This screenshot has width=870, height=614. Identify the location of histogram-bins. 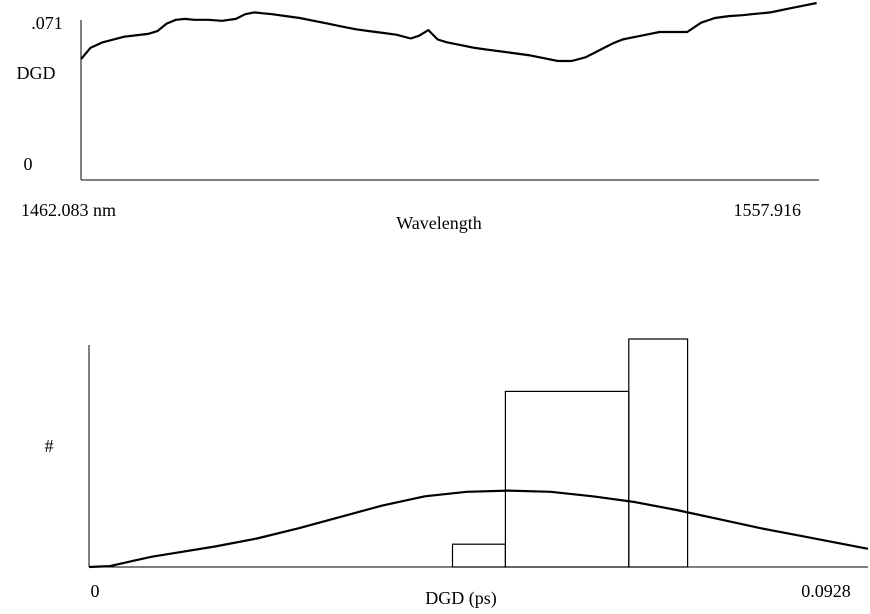
(570, 453).